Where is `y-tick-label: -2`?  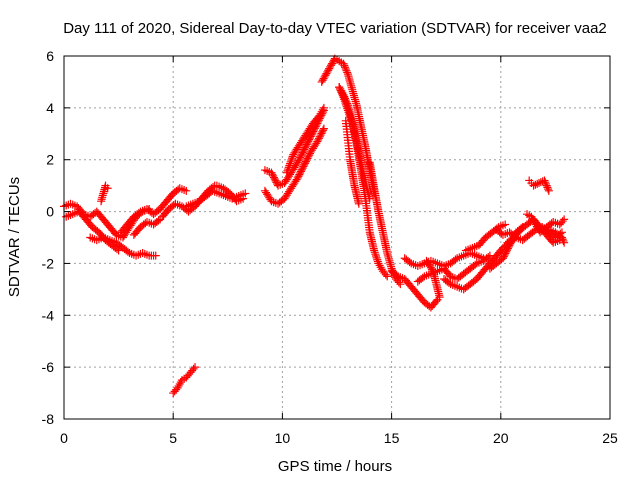
y-tick-label: -2 is located at coordinates (48, 263).